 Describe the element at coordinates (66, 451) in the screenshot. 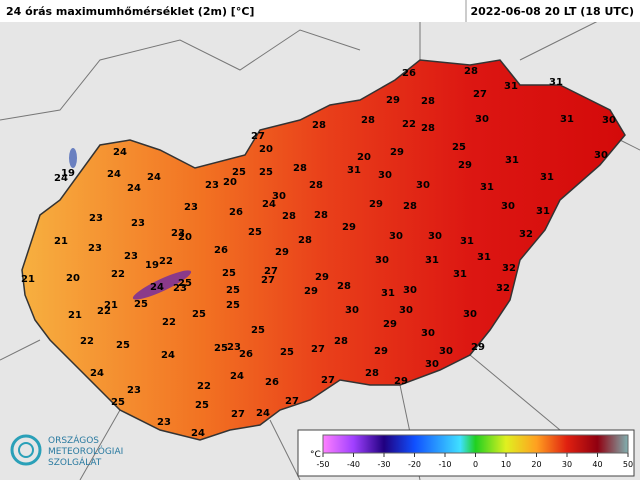

I see `logo: ORSZÁGOS METEOROLÓGIAI SZOLGÁLAT` at that location.